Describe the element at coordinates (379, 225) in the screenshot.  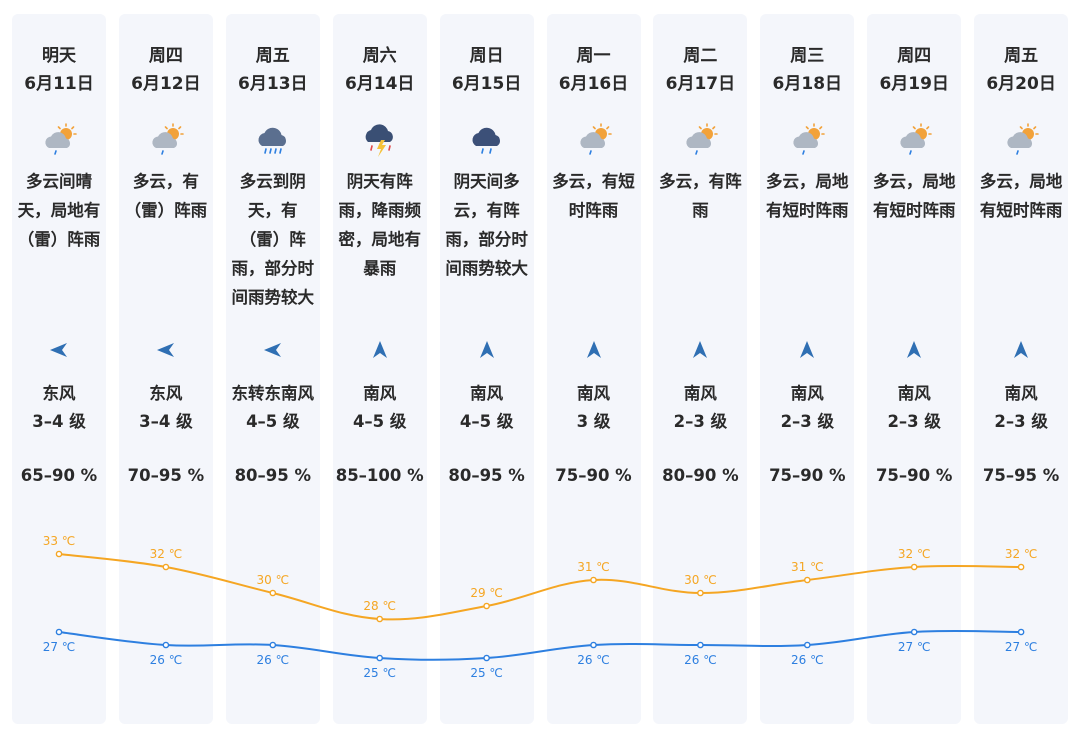
I see `weather-description: 阴天有阵雨，降雨频密，局地有暴雨` at that location.